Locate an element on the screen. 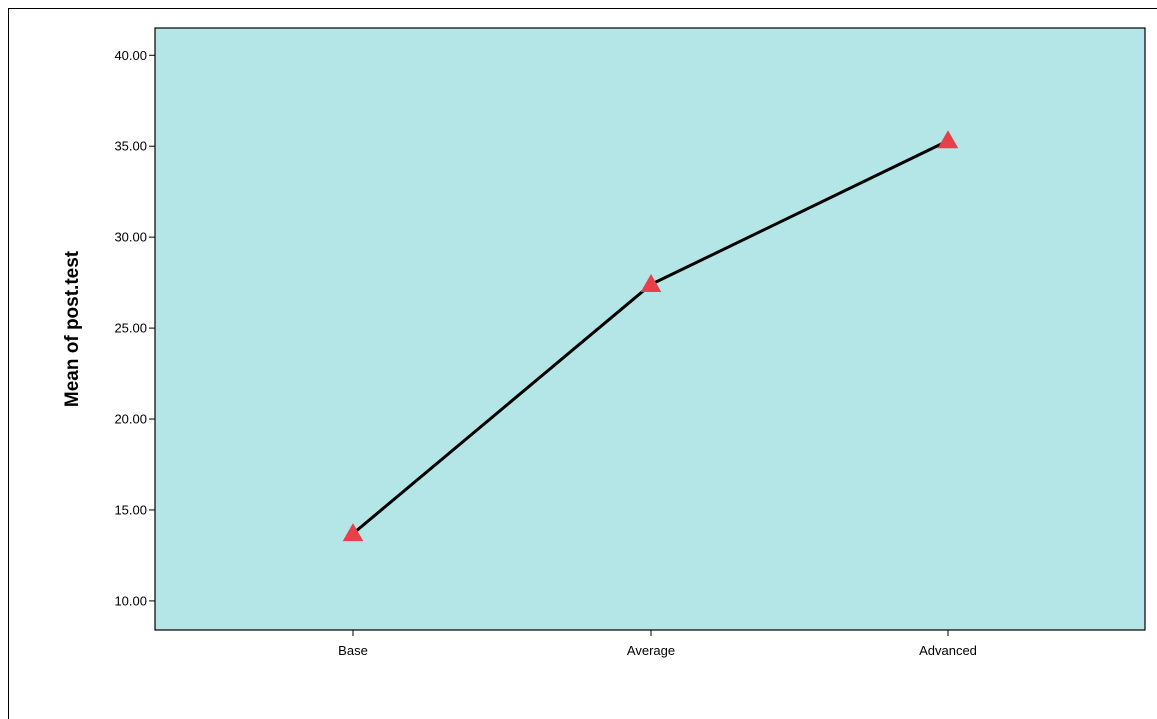  y-tick-label: 35.00 is located at coordinates (130, 146).